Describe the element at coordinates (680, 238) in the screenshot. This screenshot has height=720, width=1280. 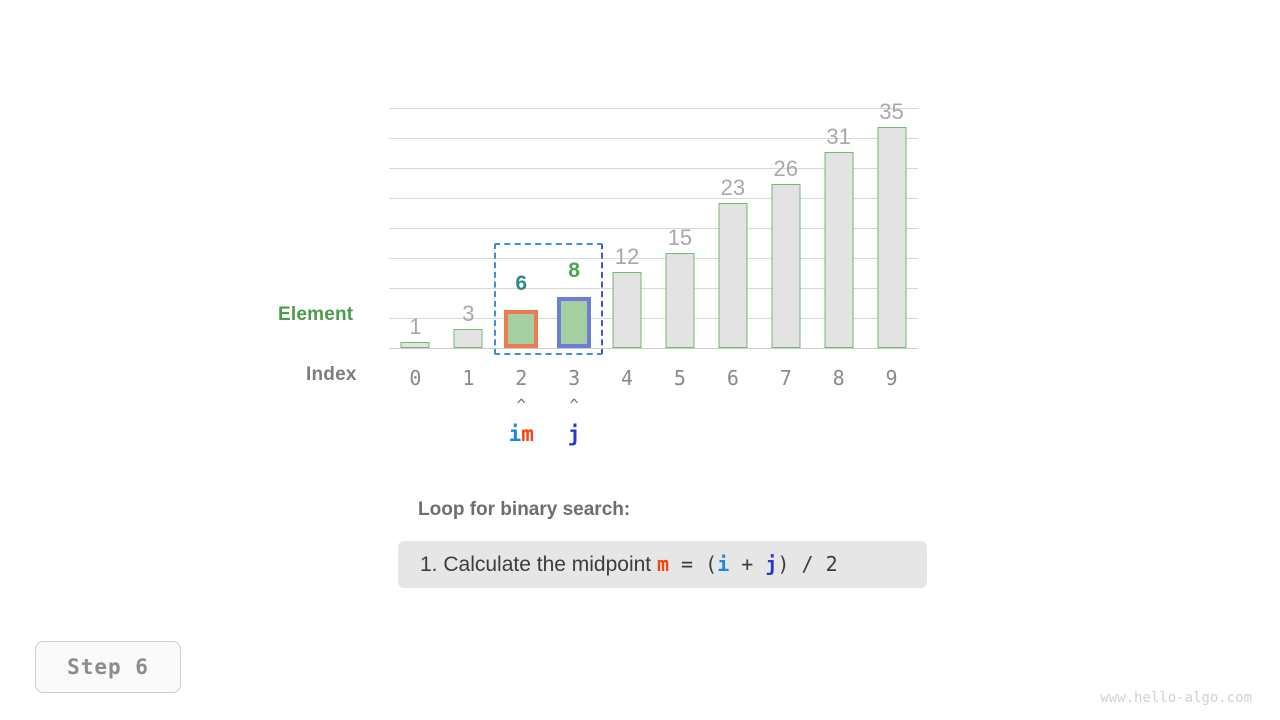
I see `bar-value-label: 15` at that location.